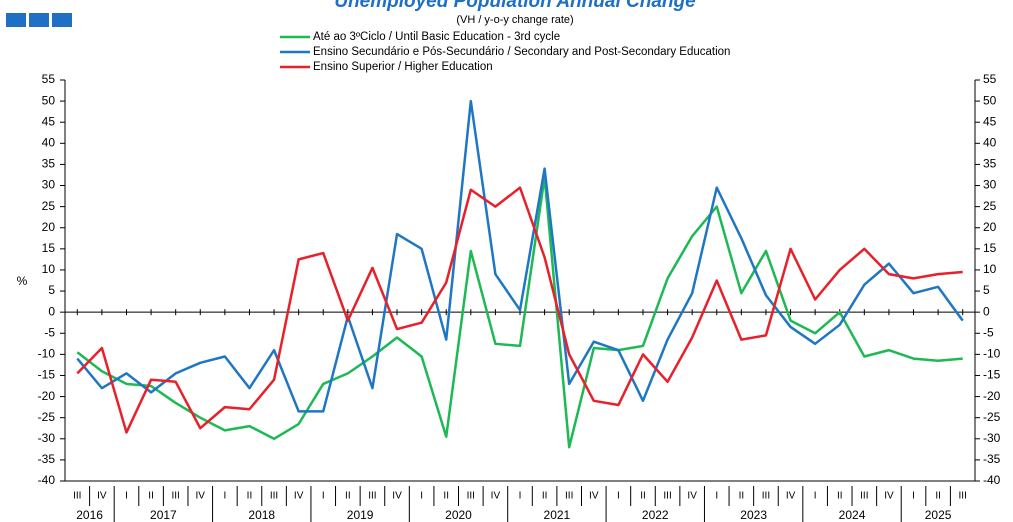  Describe the element at coordinates (753, 515) in the screenshot. I see `x-group-label: 2023` at that location.